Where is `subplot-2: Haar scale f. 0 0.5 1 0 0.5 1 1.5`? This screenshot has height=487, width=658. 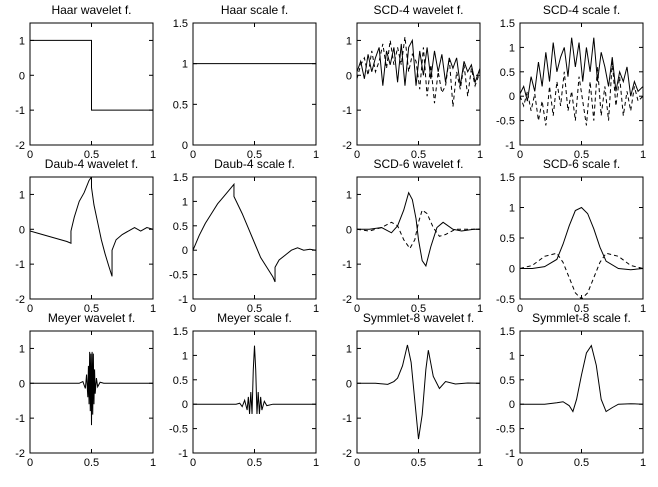
subplot-2: Haar scale f. 0 0.5 1 0 0.5 1 1.5 is located at coordinates (246, 82).